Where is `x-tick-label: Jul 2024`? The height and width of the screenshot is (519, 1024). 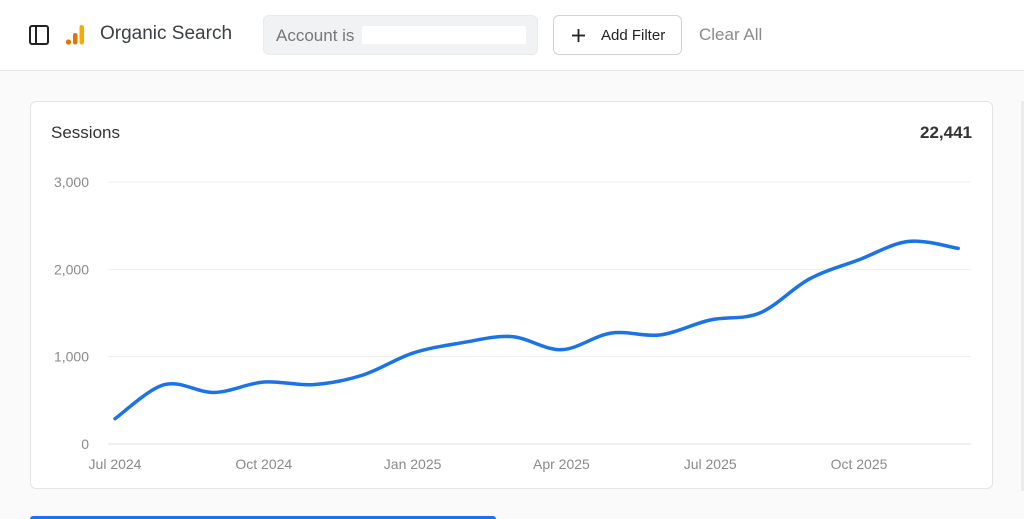 x-tick-label: Jul 2024 is located at coordinates (115, 464).